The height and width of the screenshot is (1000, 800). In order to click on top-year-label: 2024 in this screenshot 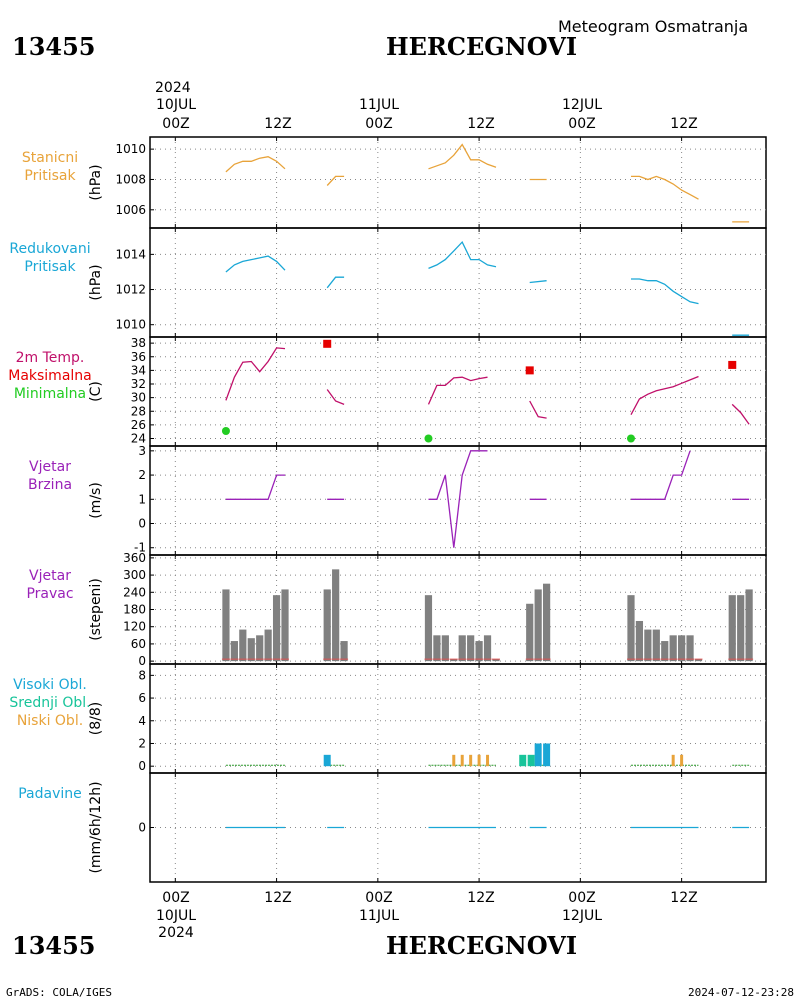, I will do `click(173, 88)`.